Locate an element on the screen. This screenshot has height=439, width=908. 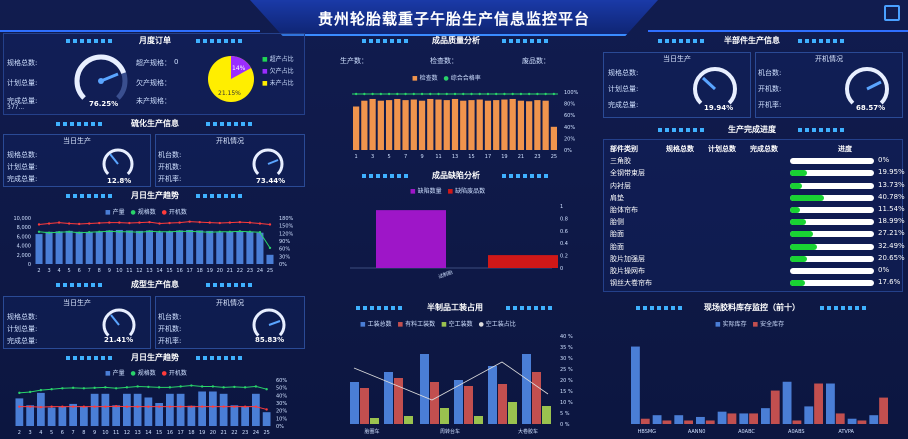
quality-x-3: 7 is located at coordinates (405, 157).